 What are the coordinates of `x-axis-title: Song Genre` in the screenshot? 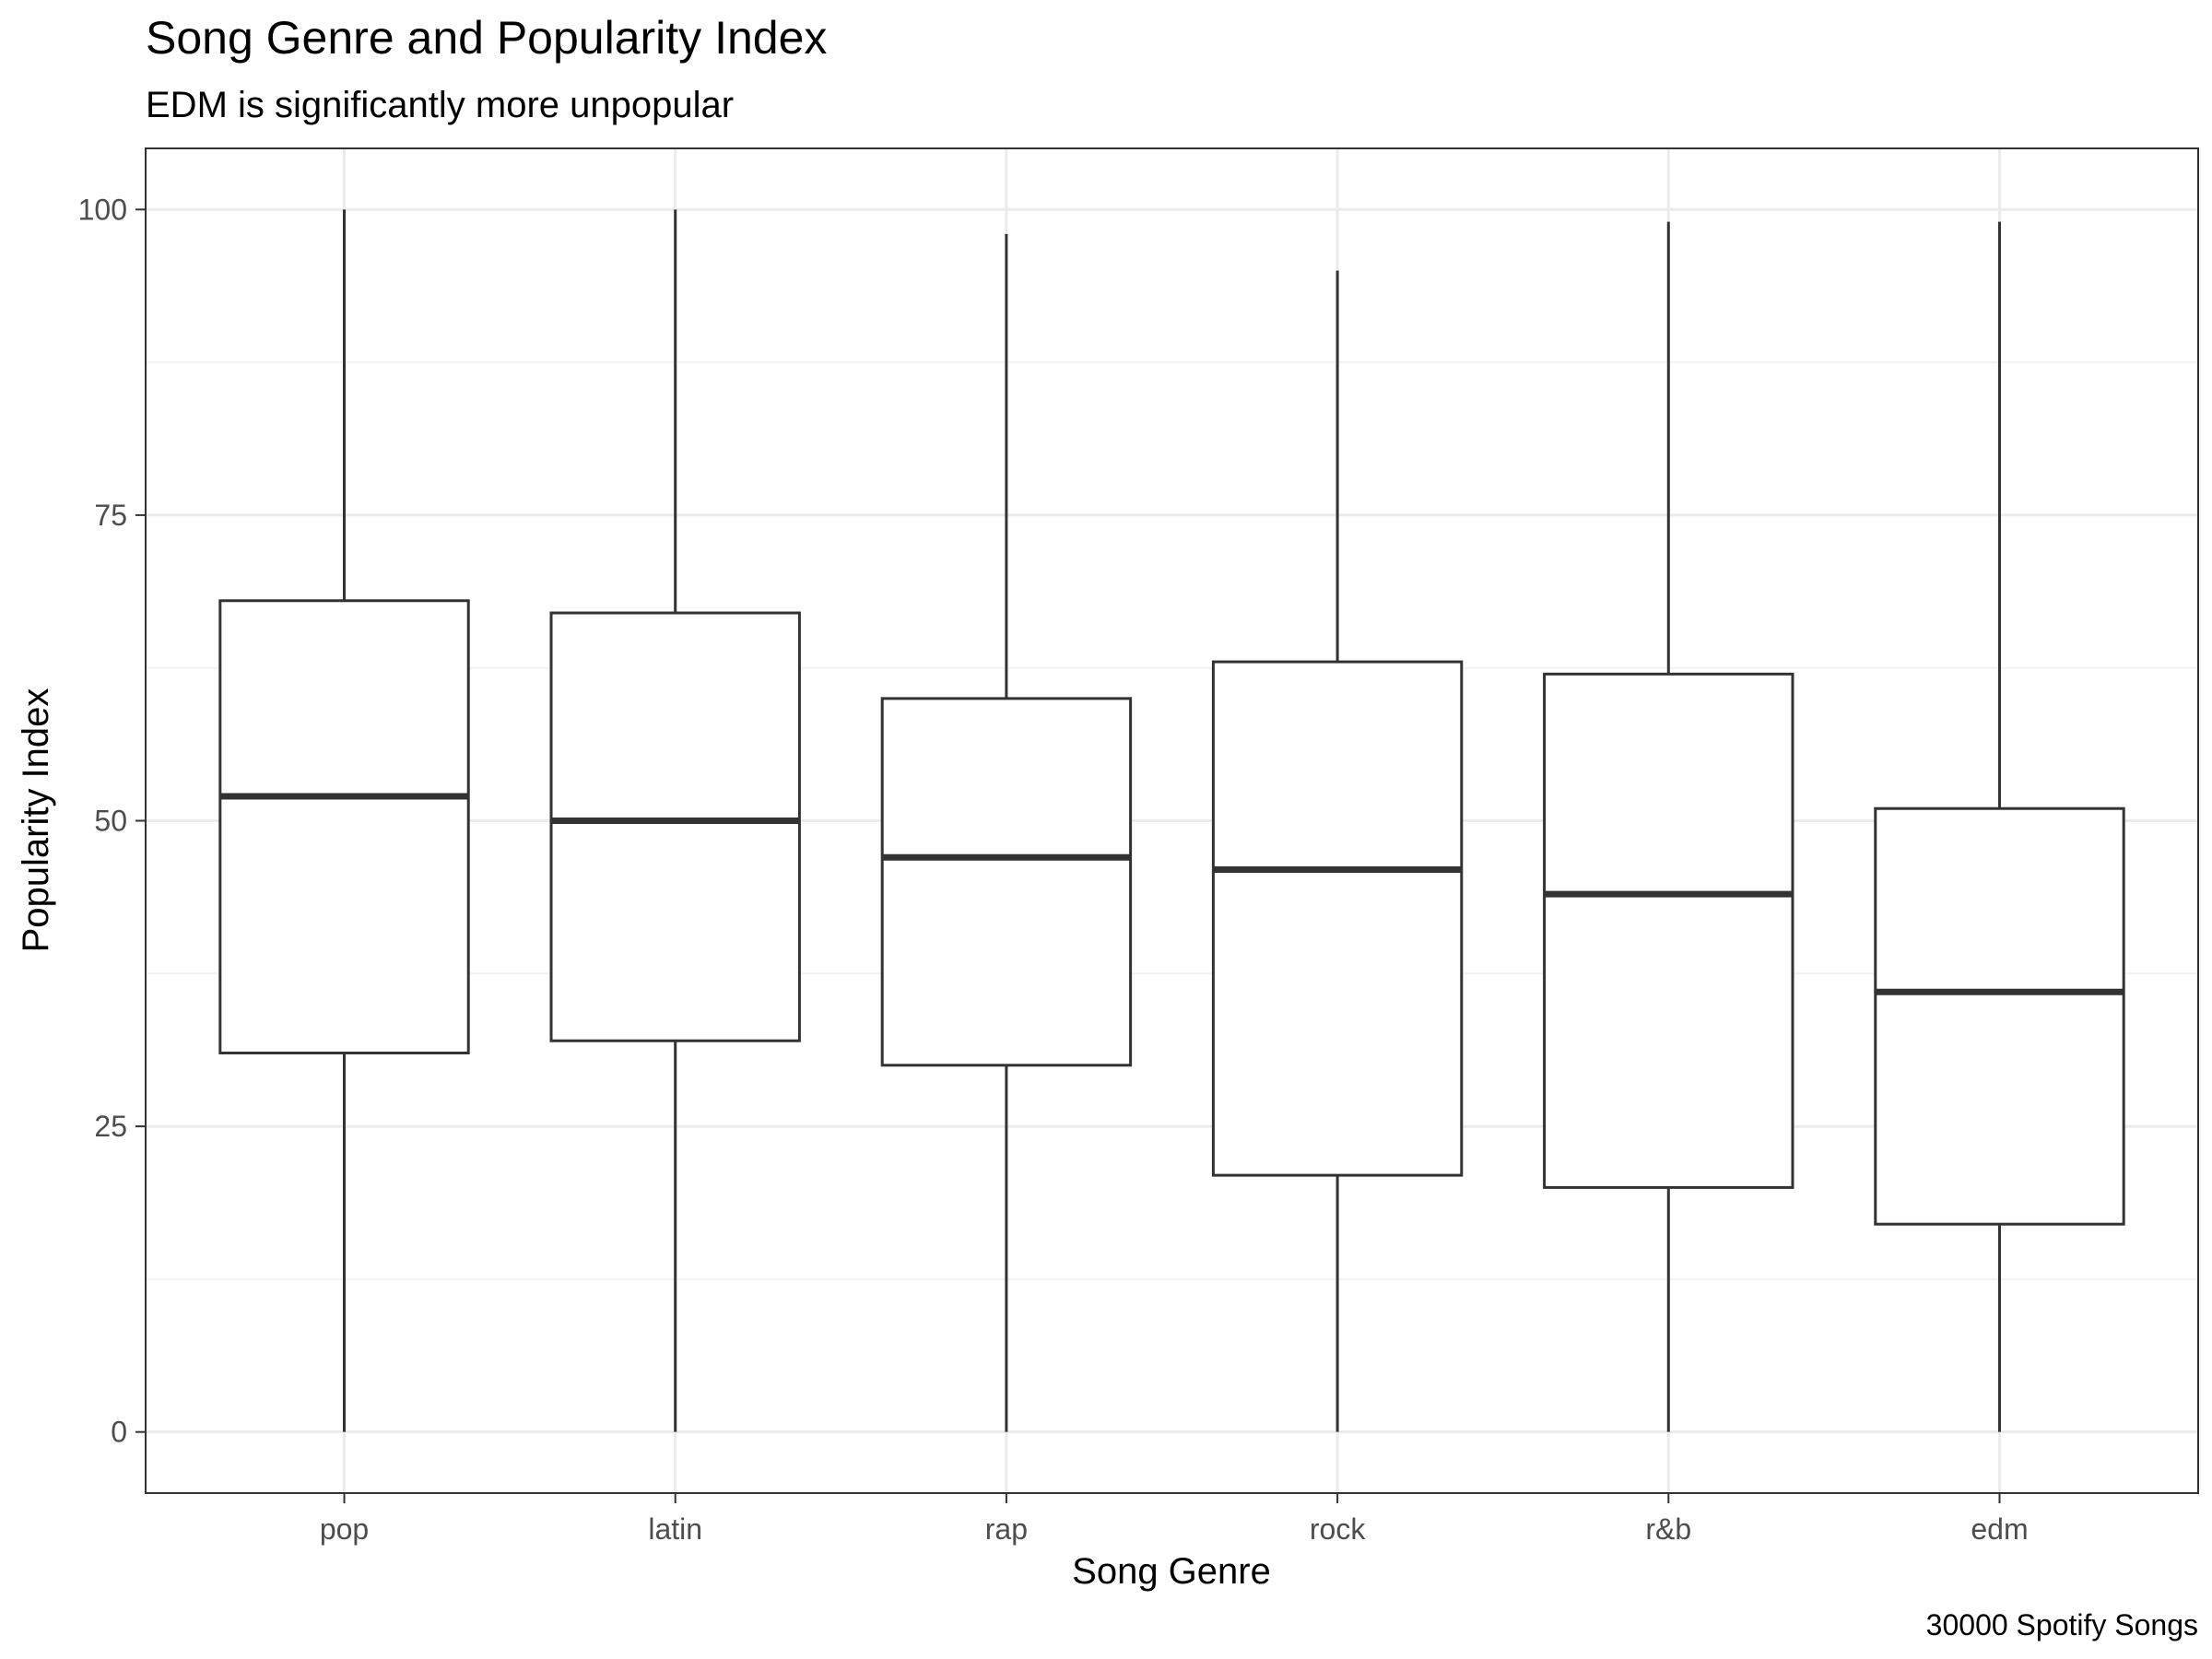 It's located at (1171, 1571).